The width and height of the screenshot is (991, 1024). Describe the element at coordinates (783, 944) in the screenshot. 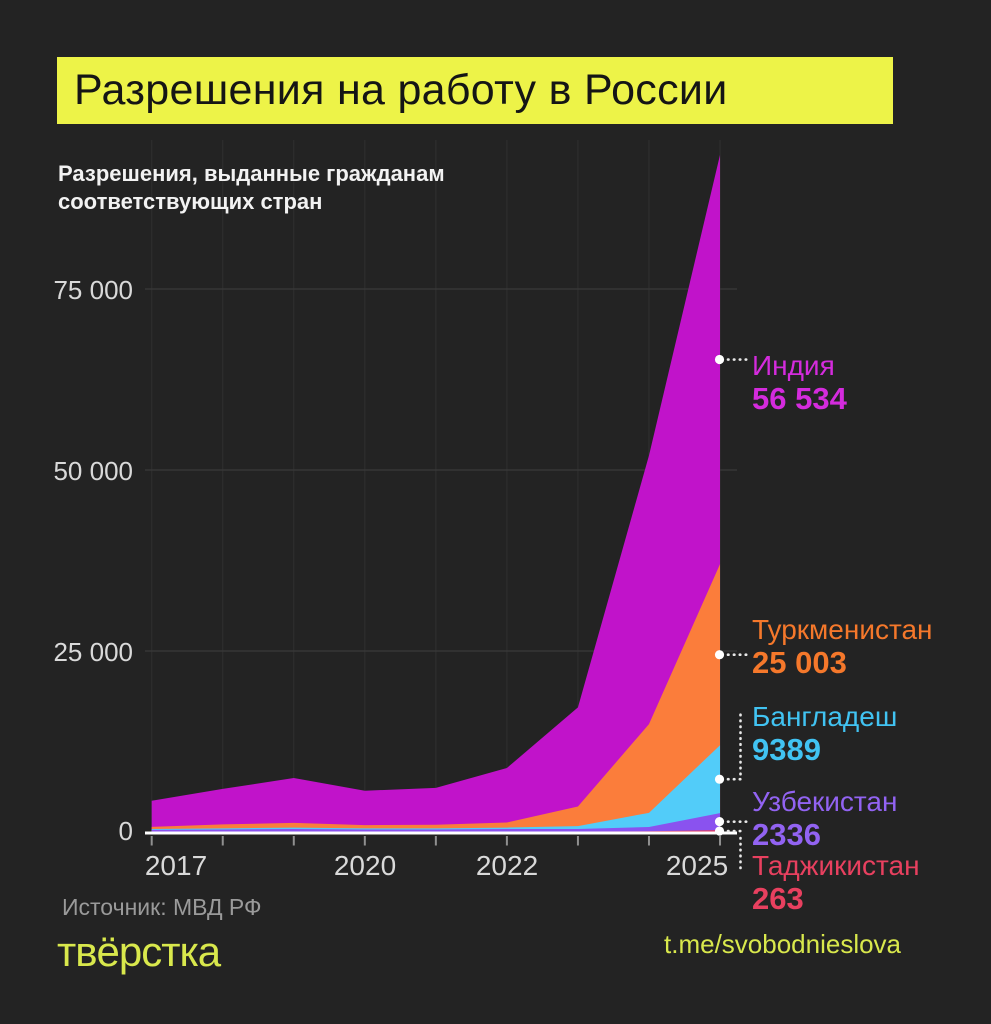

I see `telegram-handle: t.me/svobodnieslova` at that location.